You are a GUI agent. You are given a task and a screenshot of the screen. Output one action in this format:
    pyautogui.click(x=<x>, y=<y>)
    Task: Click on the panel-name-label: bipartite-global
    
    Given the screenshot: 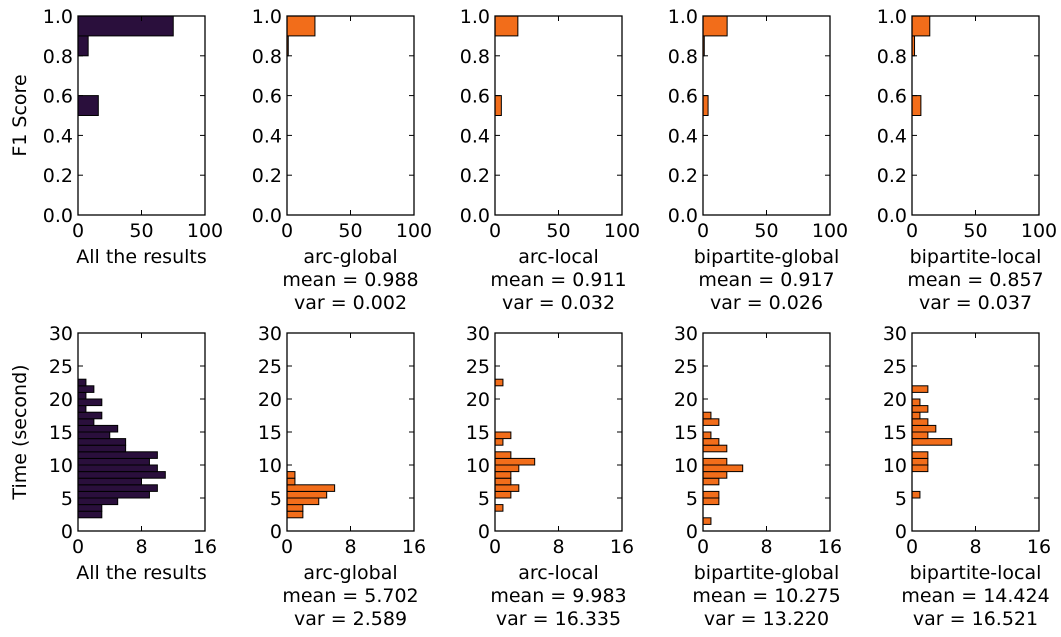 What is the action you would take?
    pyautogui.click(x=767, y=573)
    